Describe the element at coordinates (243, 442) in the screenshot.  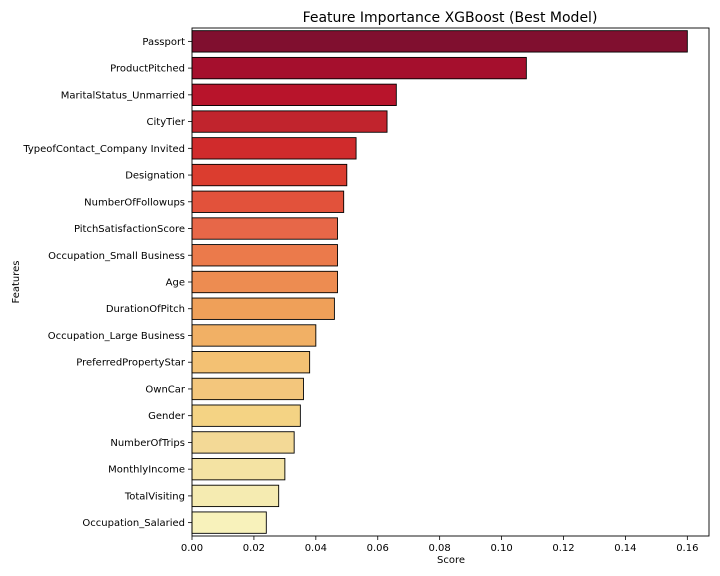
I see `bar-numberoftrips` at that location.